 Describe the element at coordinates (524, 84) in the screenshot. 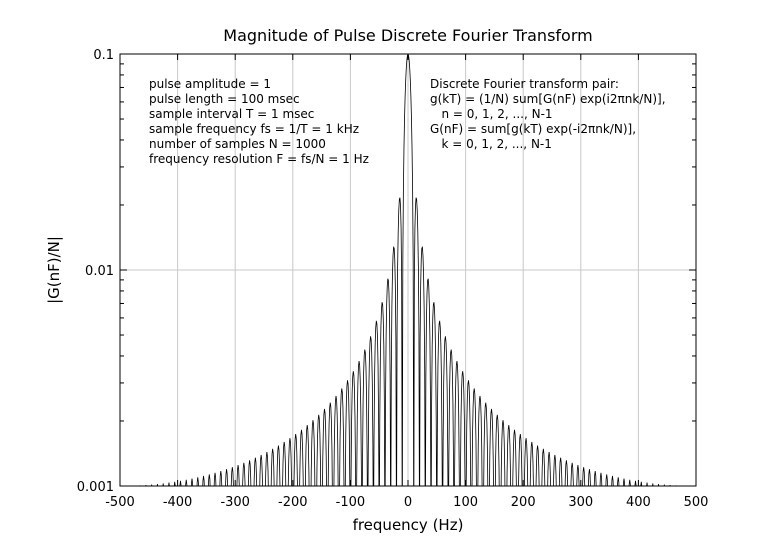

I see `annotation-line: Discrete Fourier transform pair:` at that location.